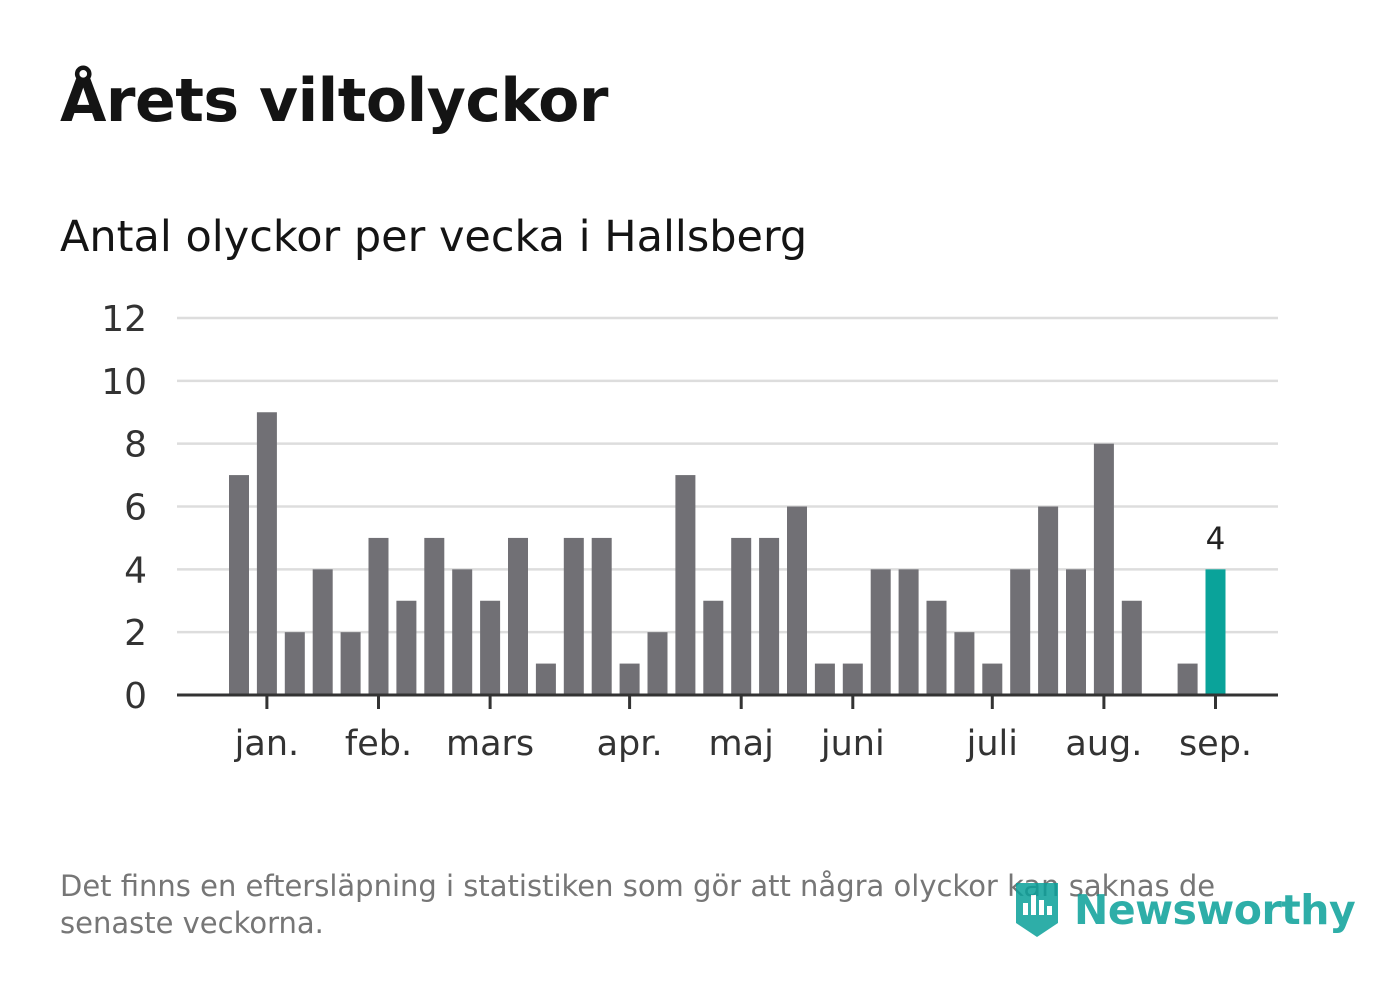 The image size is (1382, 999). Describe the element at coordinates (378, 744) in the screenshot. I see `x-tick-label: feb.` at that location.